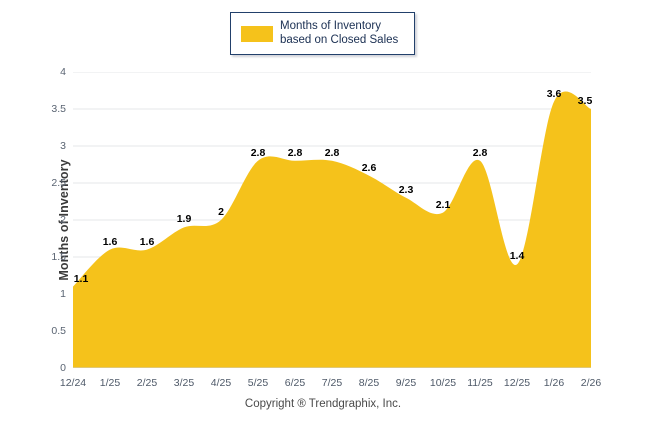 The width and height of the screenshot is (646, 434). Describe the element at coordinates (480, 383) in the screenshot. I see `x-axis-tick-label: 11/25` at that location.